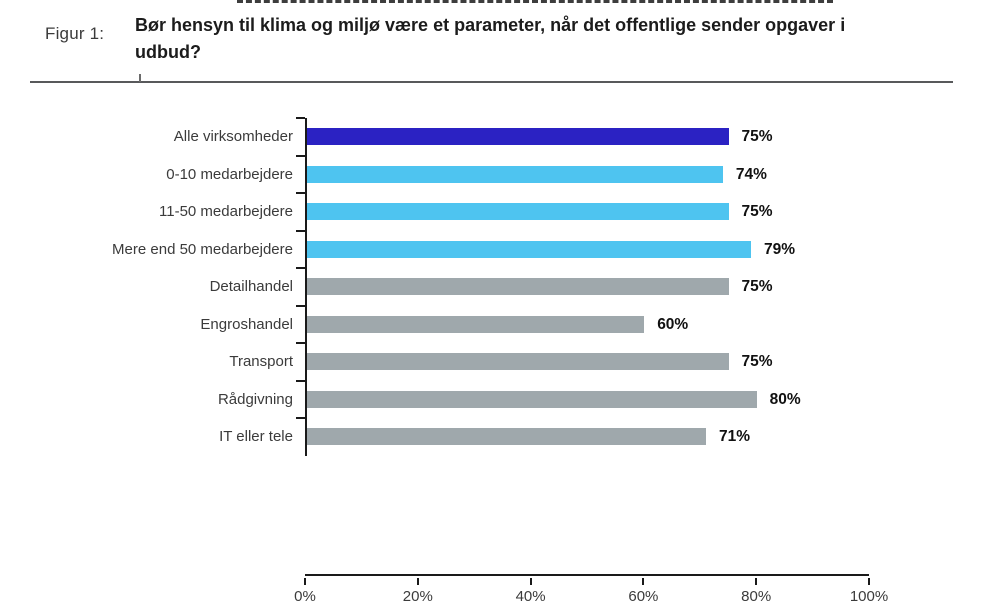 The image size is (998, 605). I want to click on chart-row: Engroshandel 60%, so click(499, 323).